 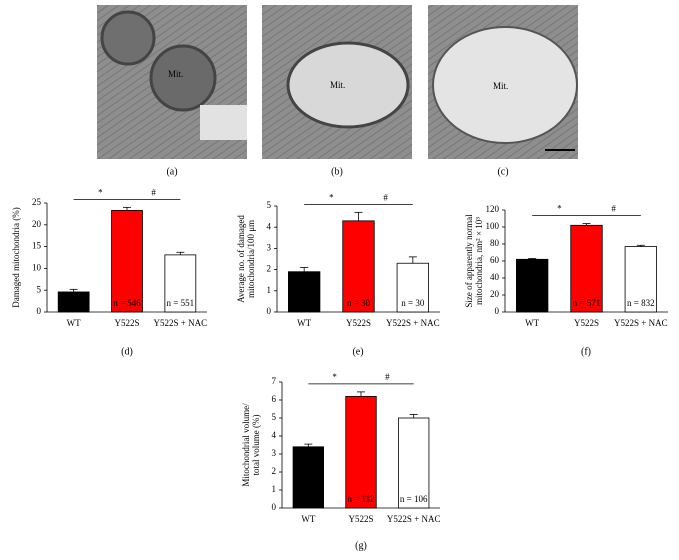 What do you see at coordinates (241, 259) in the screenshot?
I see `y-axis-label: Average no. of damaged` at bounding box center [241, 259].